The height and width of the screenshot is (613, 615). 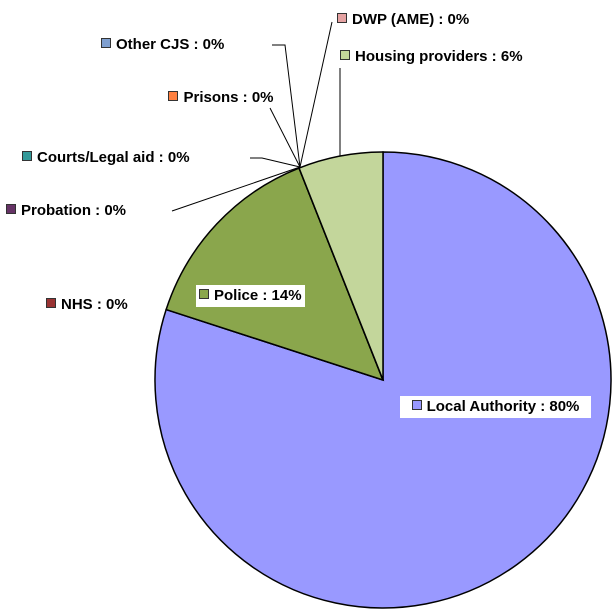 I want to click on data-label: NHS : 0%, so click(x=87, y=305).